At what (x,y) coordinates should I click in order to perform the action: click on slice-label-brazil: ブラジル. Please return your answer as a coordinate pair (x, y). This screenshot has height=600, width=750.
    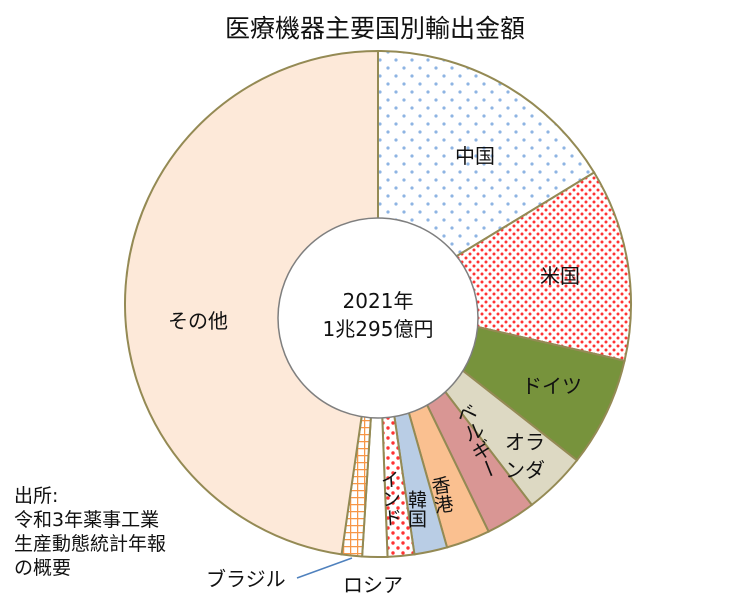
    Looking at the image, I should click on (246, 579).